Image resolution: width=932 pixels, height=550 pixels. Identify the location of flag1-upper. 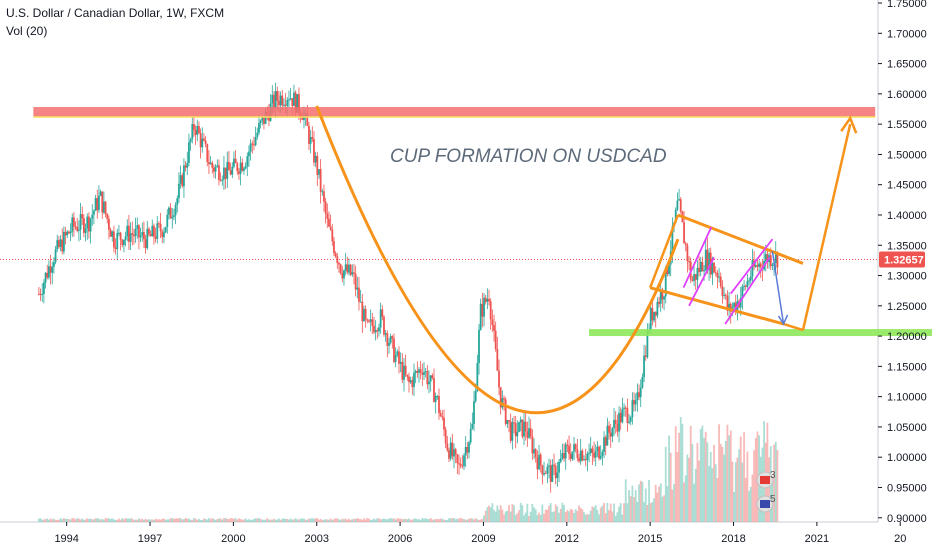
(697, 257).